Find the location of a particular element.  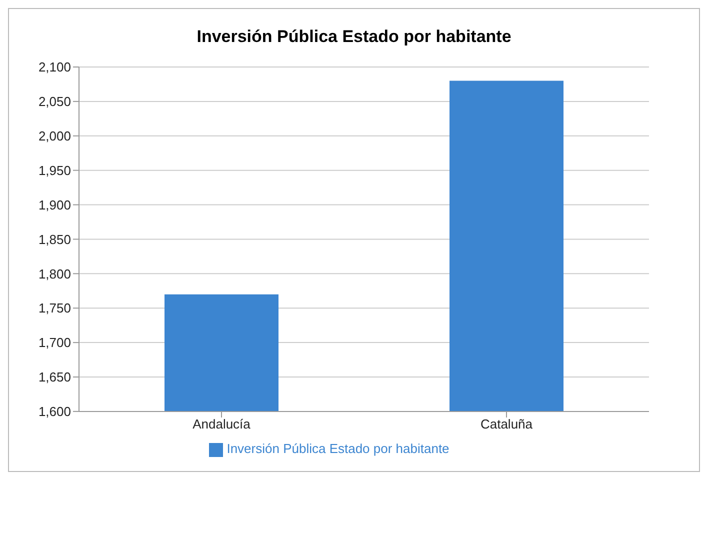

chart-title: Inversión Pública Estado por habitante is located at coordinates (354, 37).